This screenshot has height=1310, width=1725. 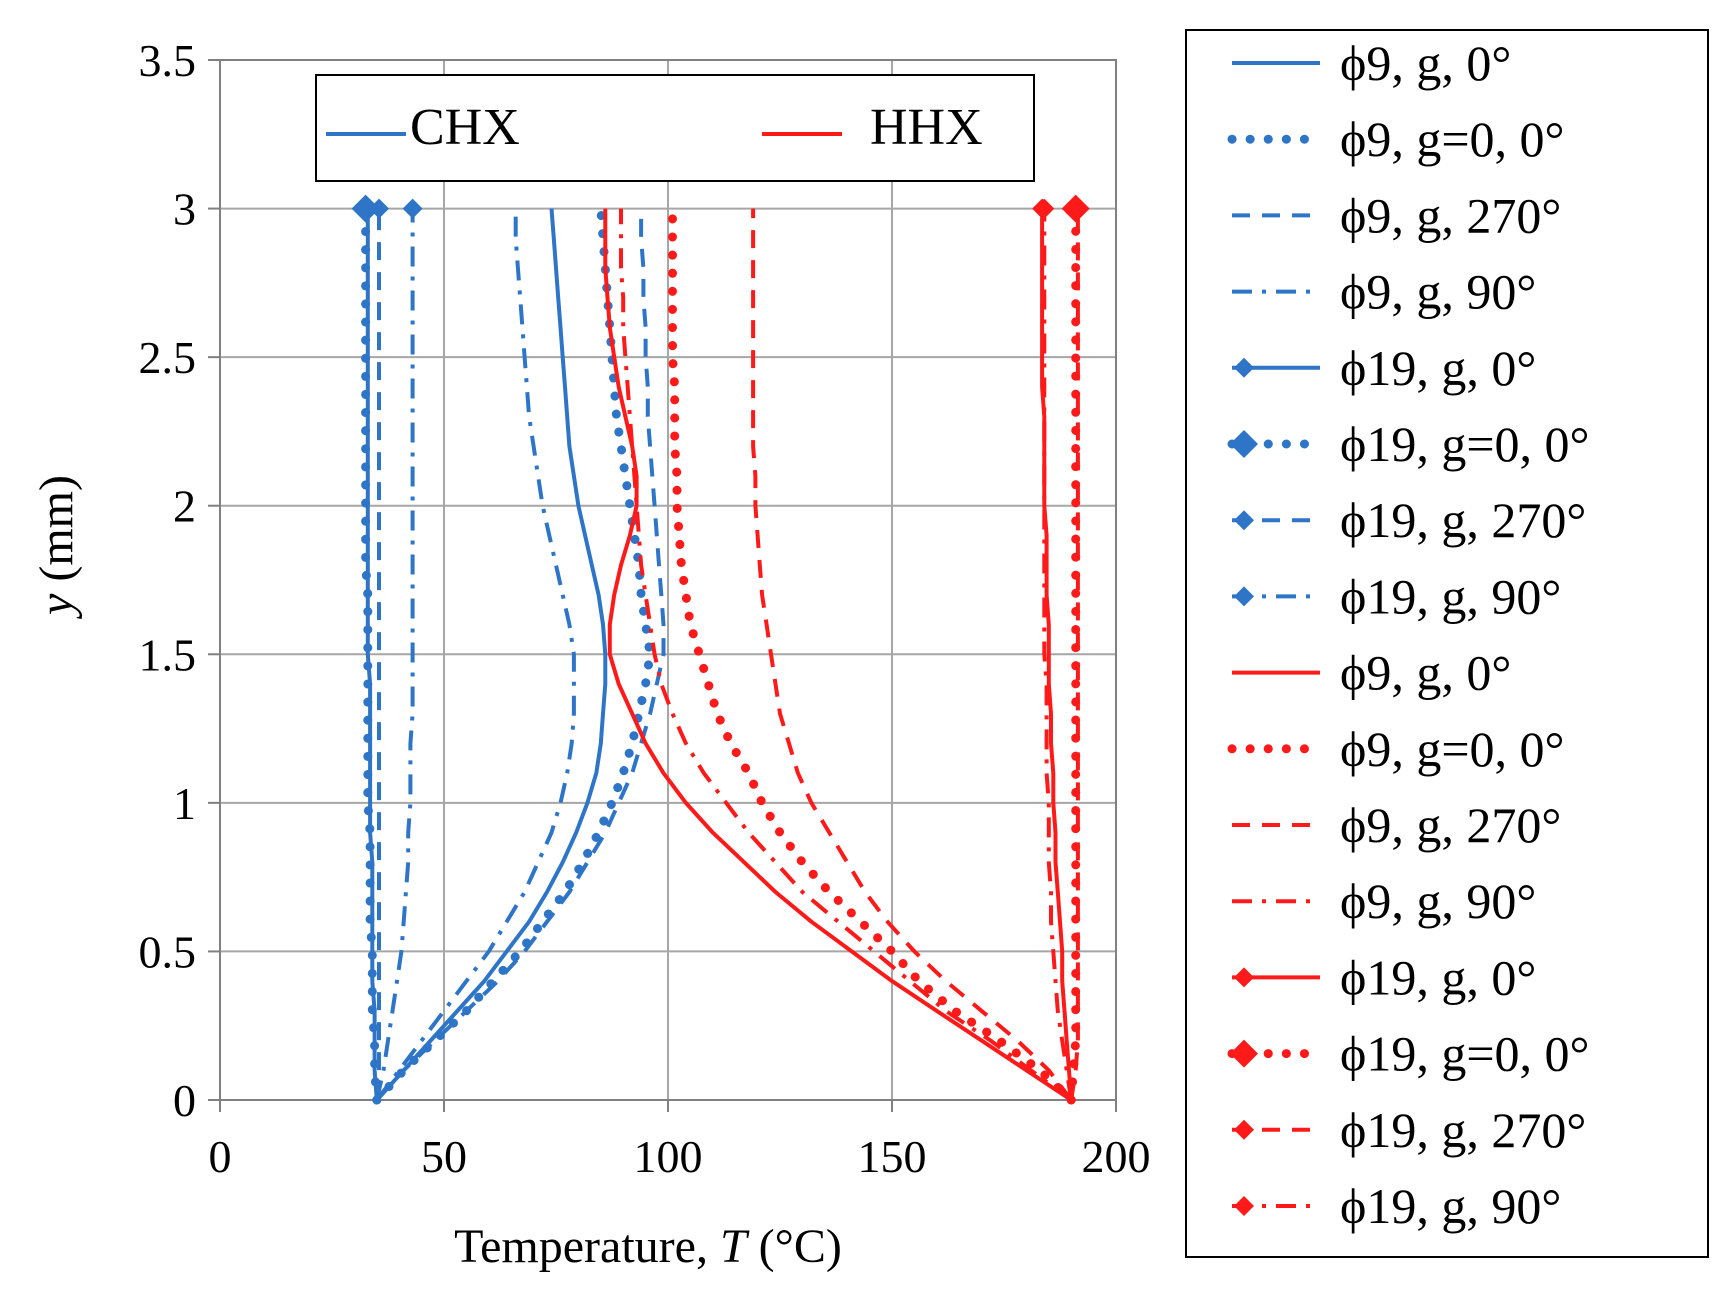 I want to click on y-tick-label: 2, so click(x=184, y=506).